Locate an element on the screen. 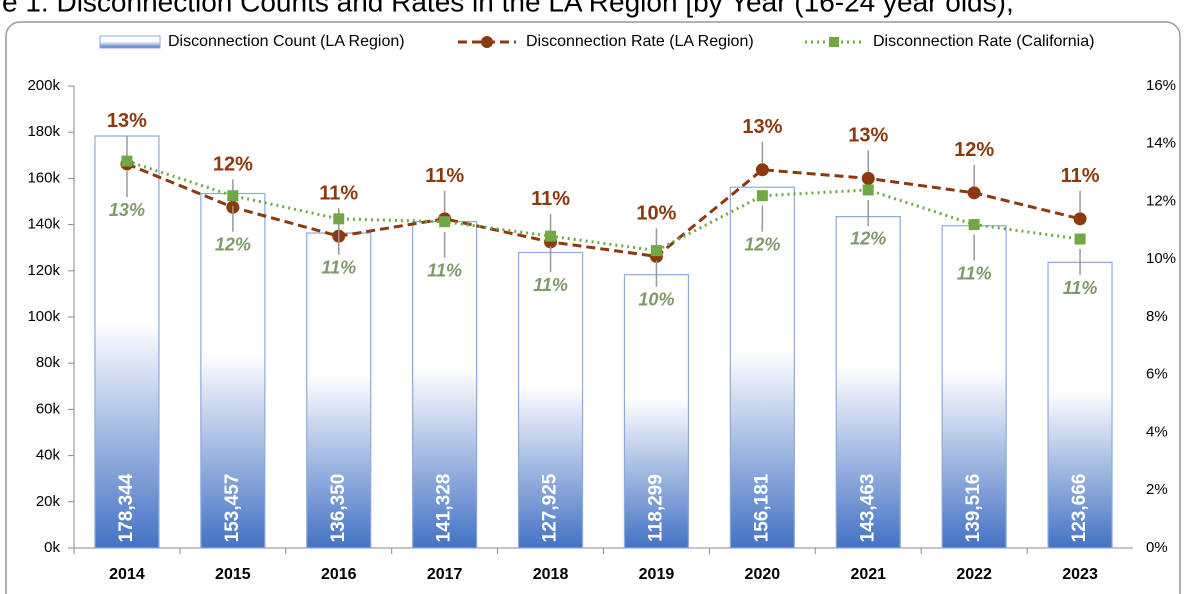 This screenshot has height=594, width=1186. bar-value-label: 153,457 is located at coordinates (232, 508).